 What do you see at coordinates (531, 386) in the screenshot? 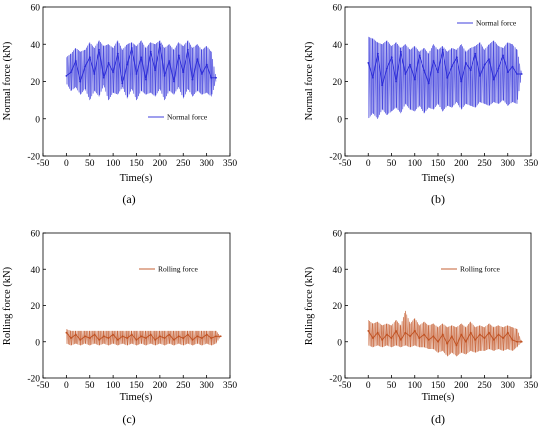
I see `panel-d-x-tick-label: 350` at bounding box center [531, 386].